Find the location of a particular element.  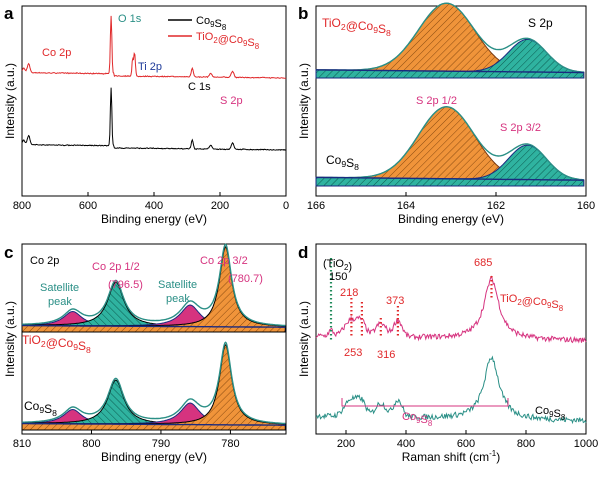

panel-letter: c is located at coordinates (8, 252).